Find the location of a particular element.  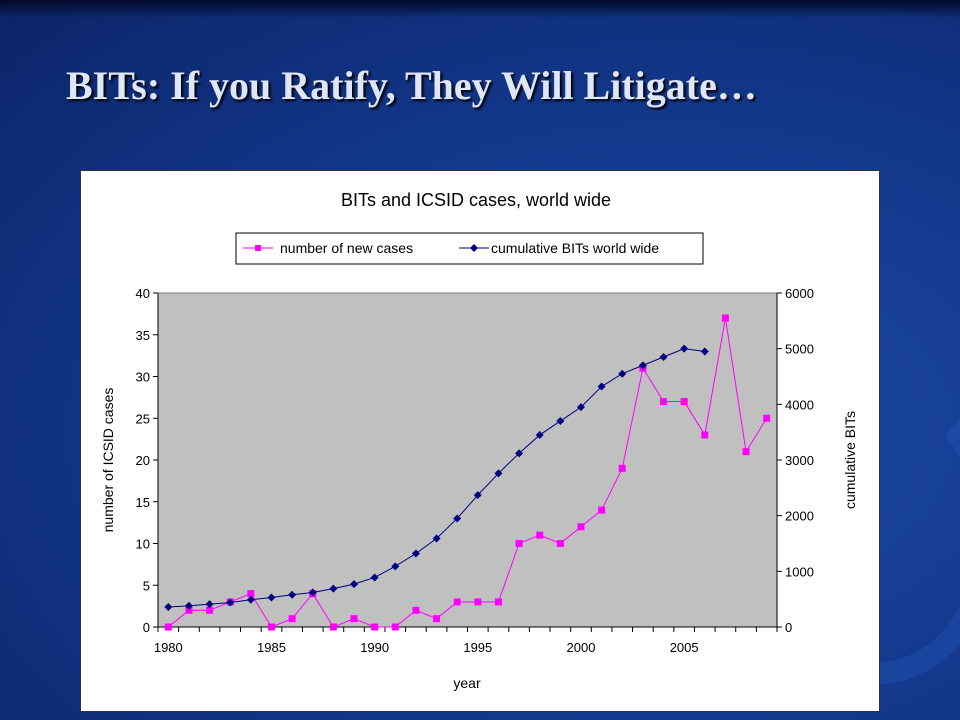

y-tick-label-left: 20 is located at coordinates (143, 460).